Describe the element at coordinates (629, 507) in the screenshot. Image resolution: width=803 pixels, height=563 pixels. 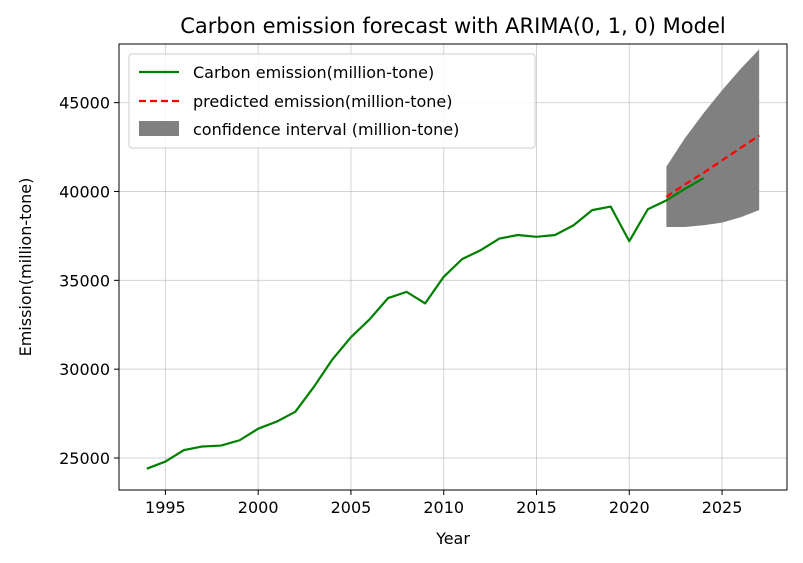
I see `x-tick-label: 2020` at that location.